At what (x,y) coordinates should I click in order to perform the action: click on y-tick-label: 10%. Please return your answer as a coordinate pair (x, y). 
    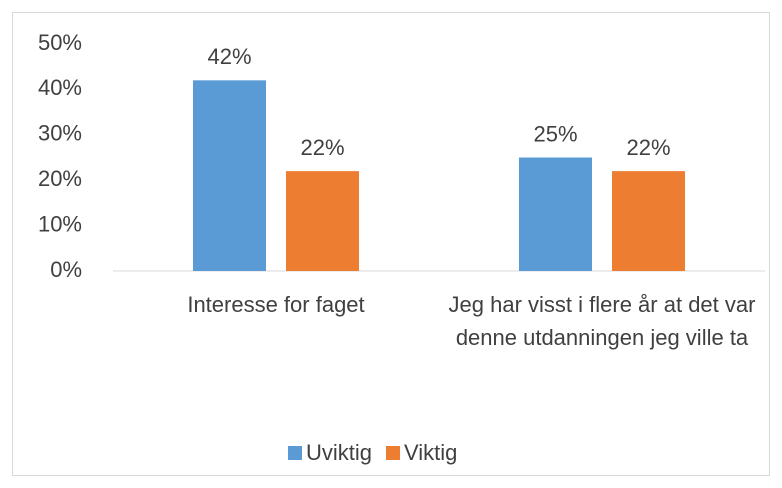
    Looking at the image, I should click on (60, 223).